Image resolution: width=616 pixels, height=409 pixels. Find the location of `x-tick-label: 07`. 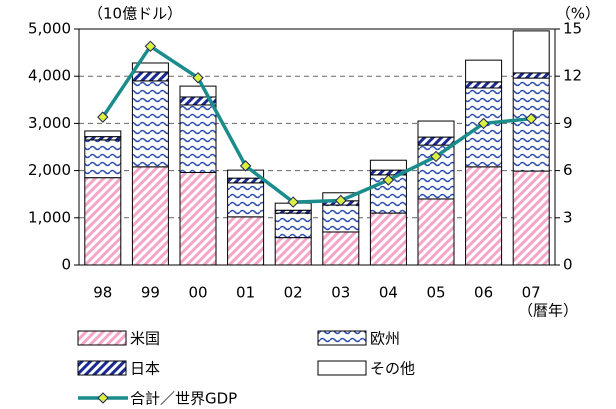

x-tick-label: 07 is located at coordinates (531, 293).